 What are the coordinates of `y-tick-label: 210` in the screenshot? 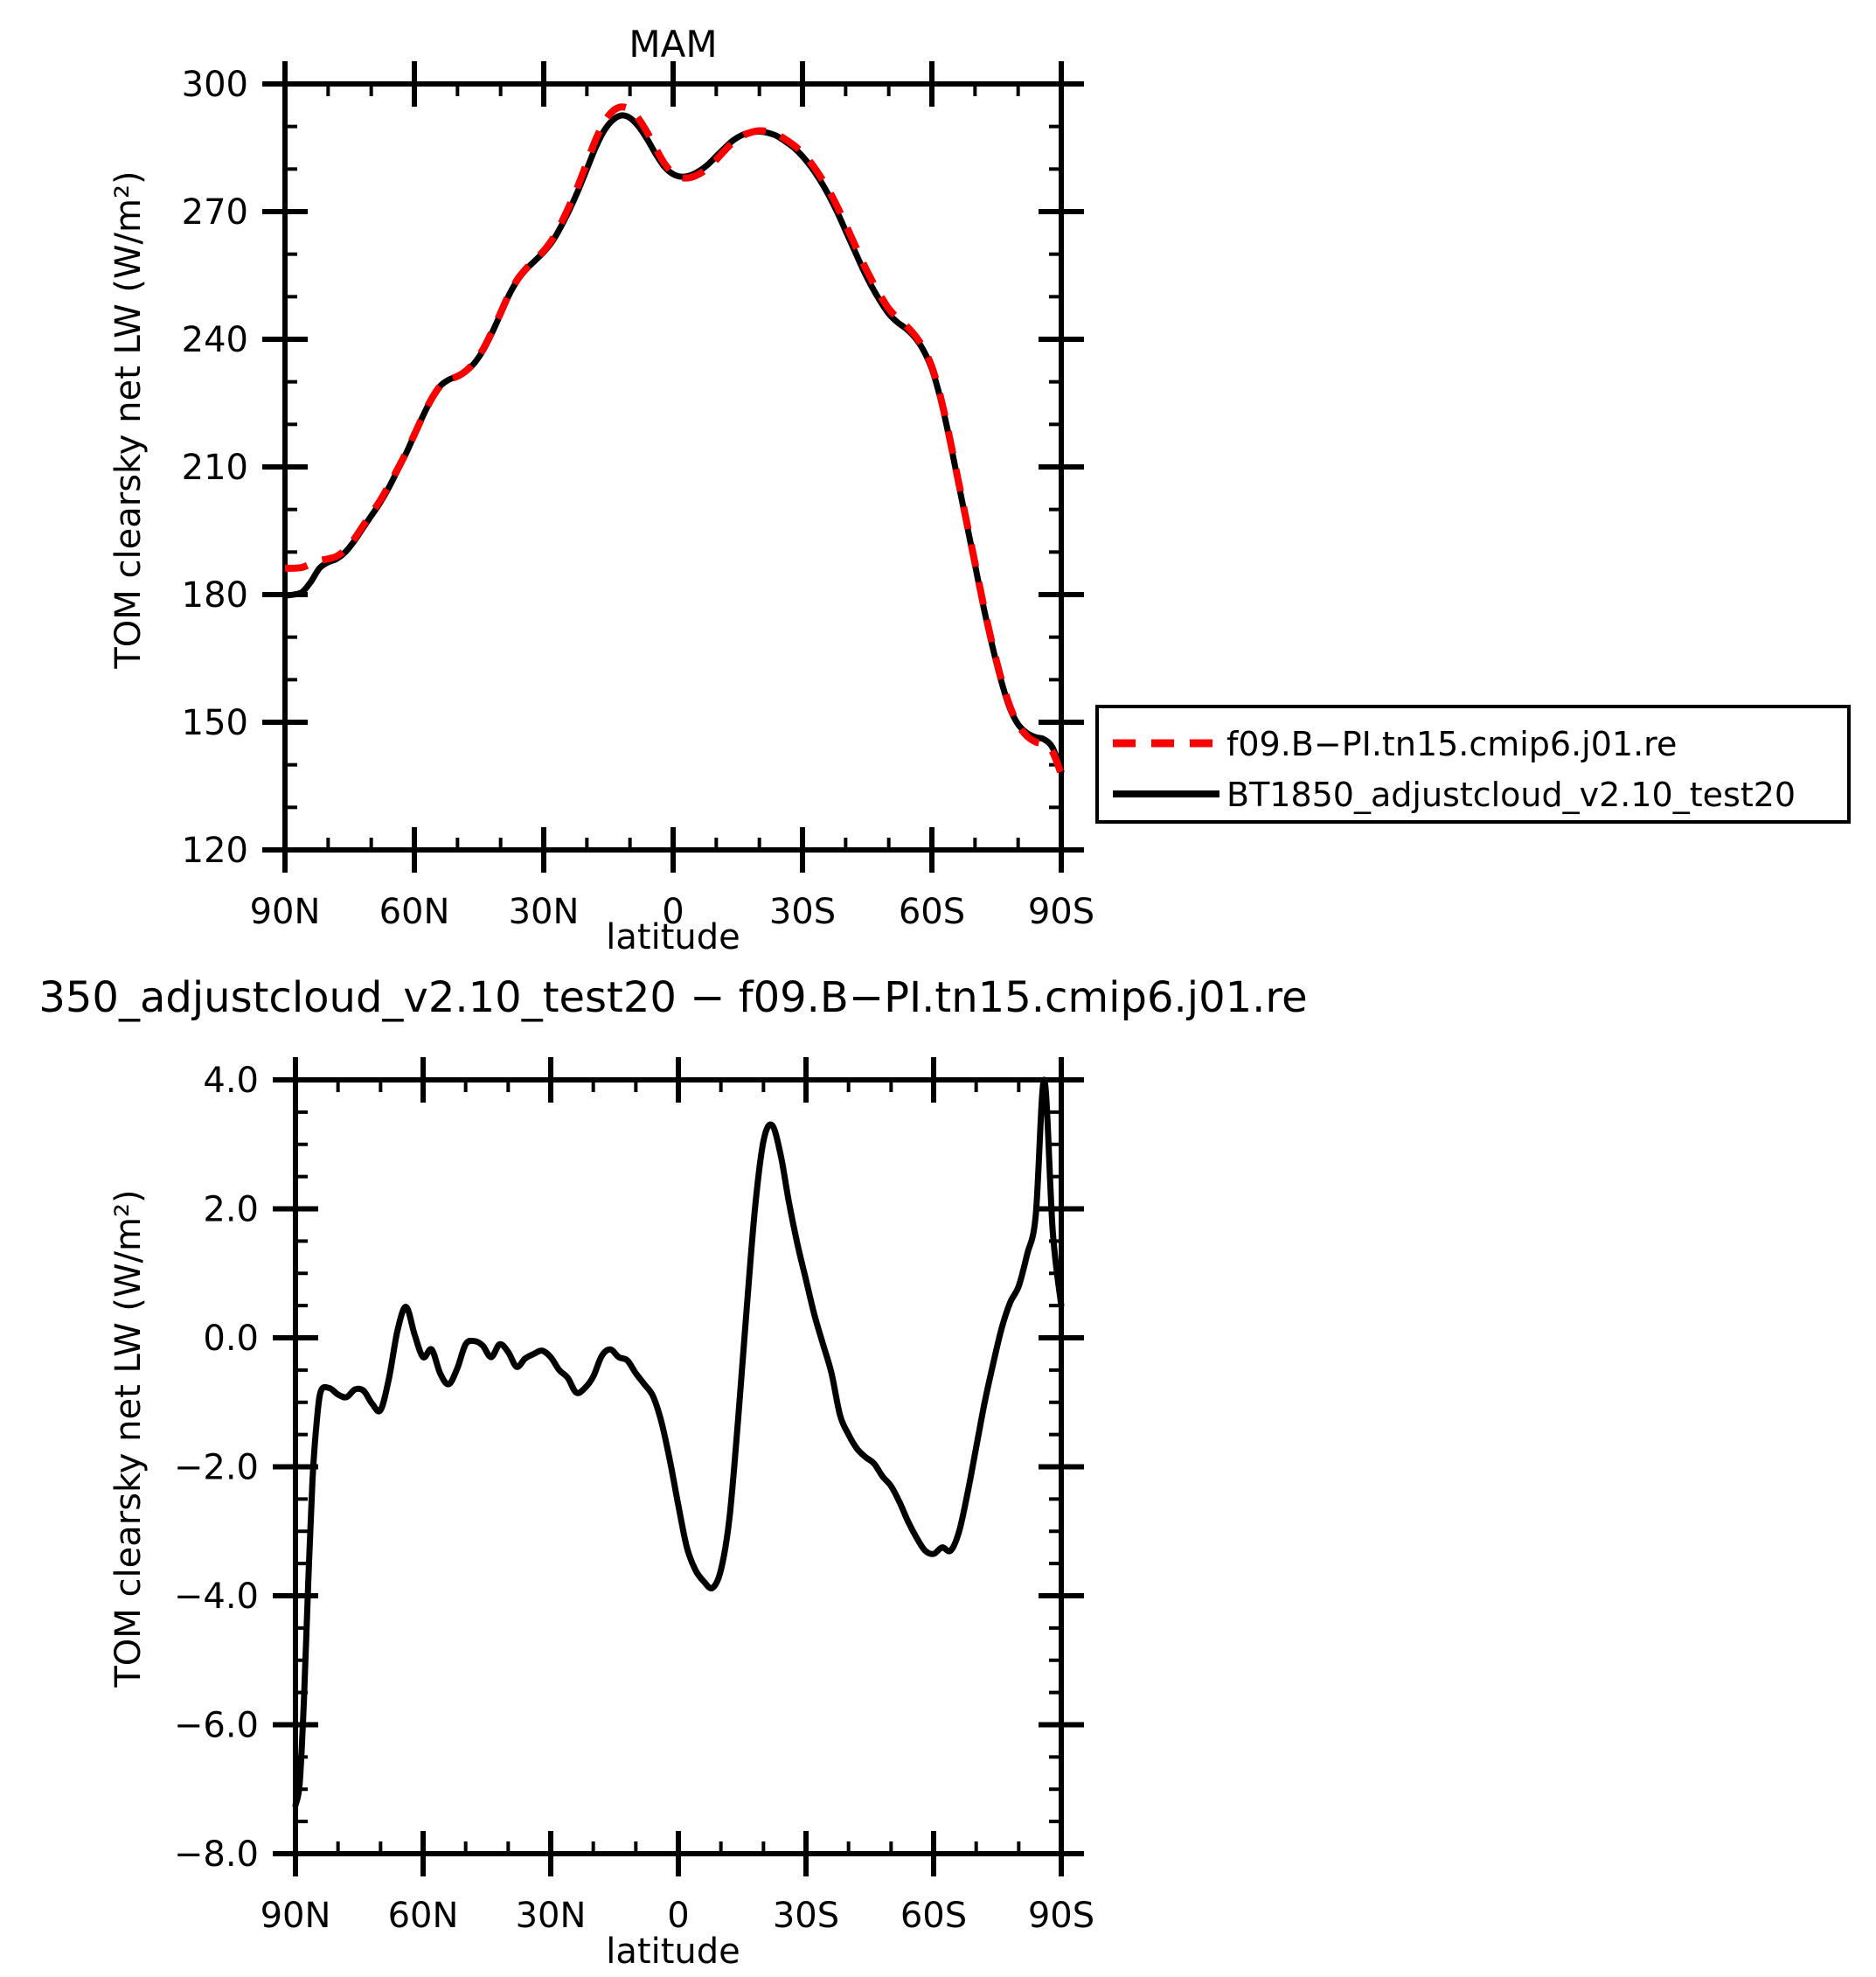 It's located at (215, 468).